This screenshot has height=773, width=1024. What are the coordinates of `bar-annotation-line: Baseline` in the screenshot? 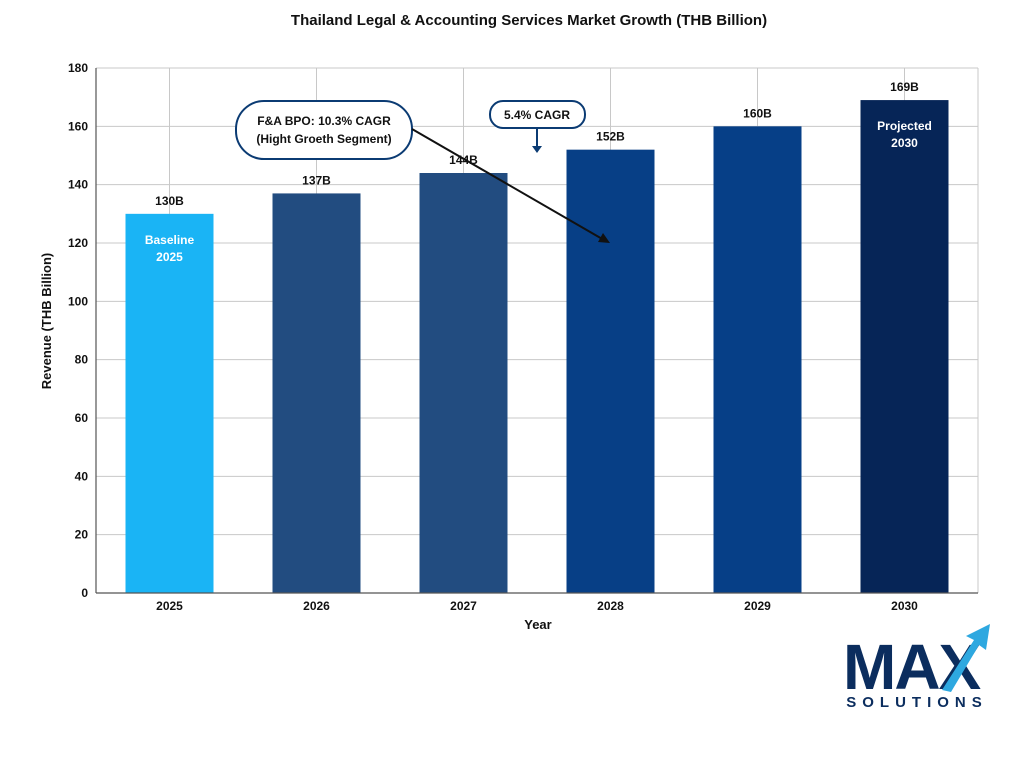 It's located at (170, 240).